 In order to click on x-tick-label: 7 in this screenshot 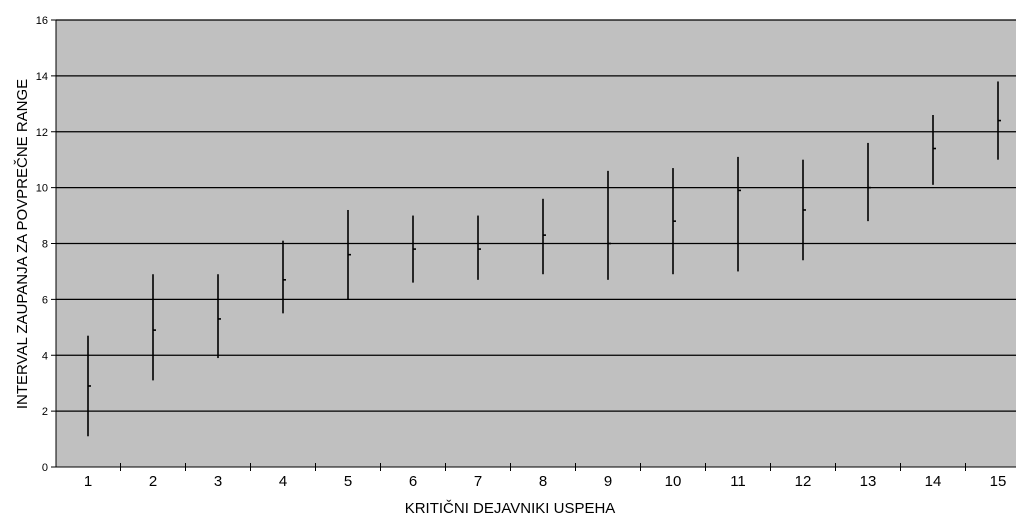, I will do `click(478, 481)`.